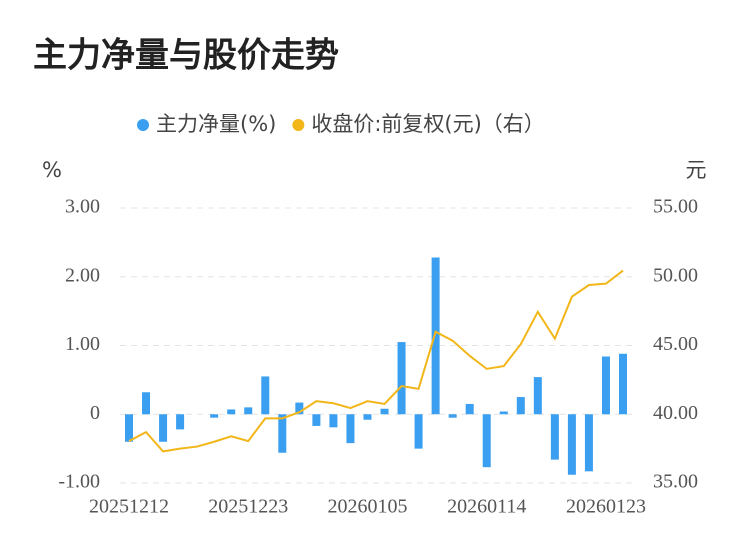 Image resolution: width=750 pixels, height=558 pixels. What do you see at coordinates (129, 507) in the screenshot?
I see `x-tick-label: 20251212` at bounding box center [129, 507].